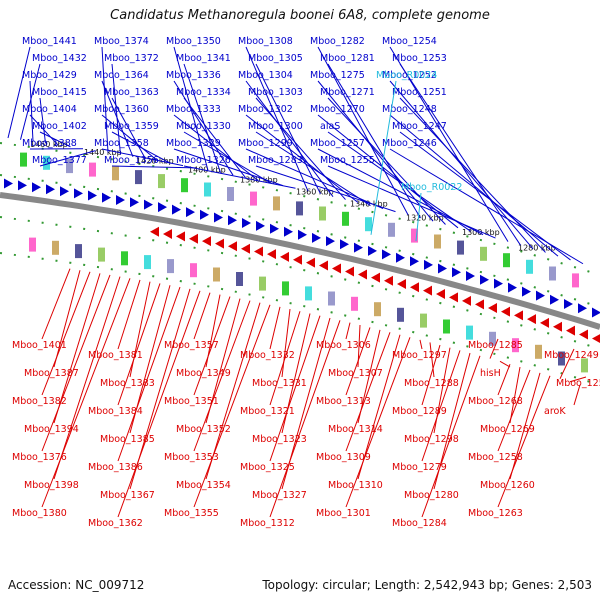 This screenshot has width=600, height=600. Describe the element at coordinates (59, 160) in the screenshot. I see `forward-gene-label: Mboo_1377` at that location.